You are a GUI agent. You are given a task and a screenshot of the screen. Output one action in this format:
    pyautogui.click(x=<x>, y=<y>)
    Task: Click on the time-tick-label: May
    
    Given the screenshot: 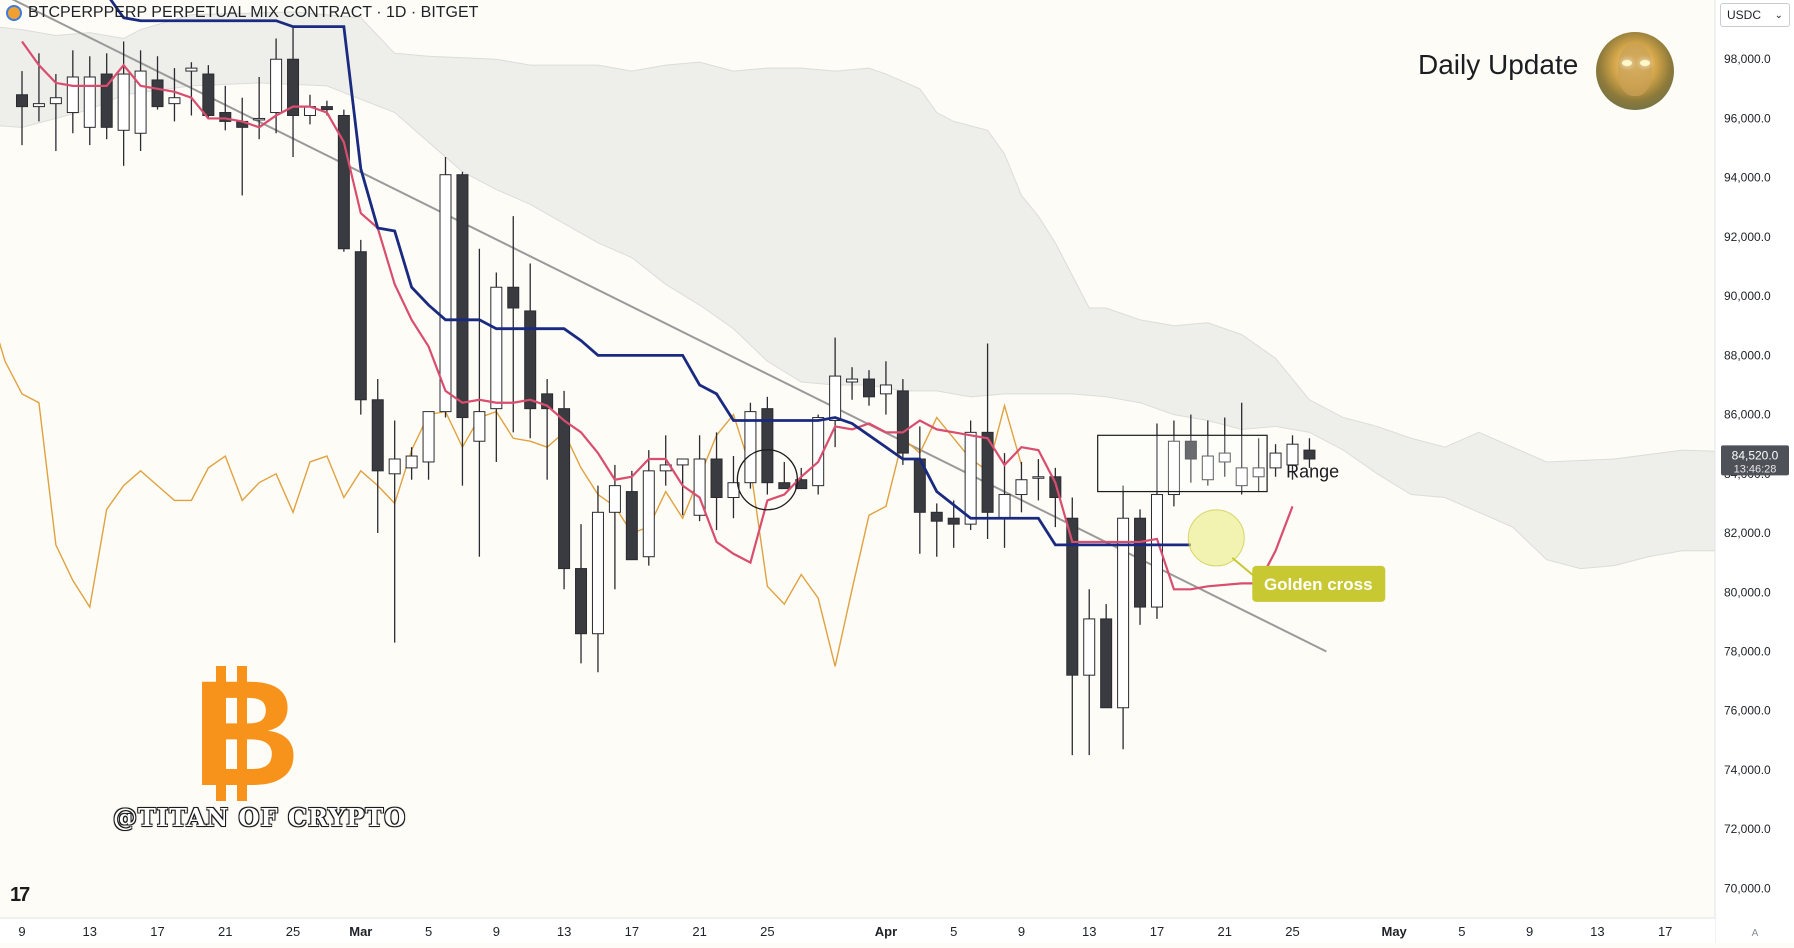 What is the action you would take?
    pyautogui.click(x=1394, y=931)
    